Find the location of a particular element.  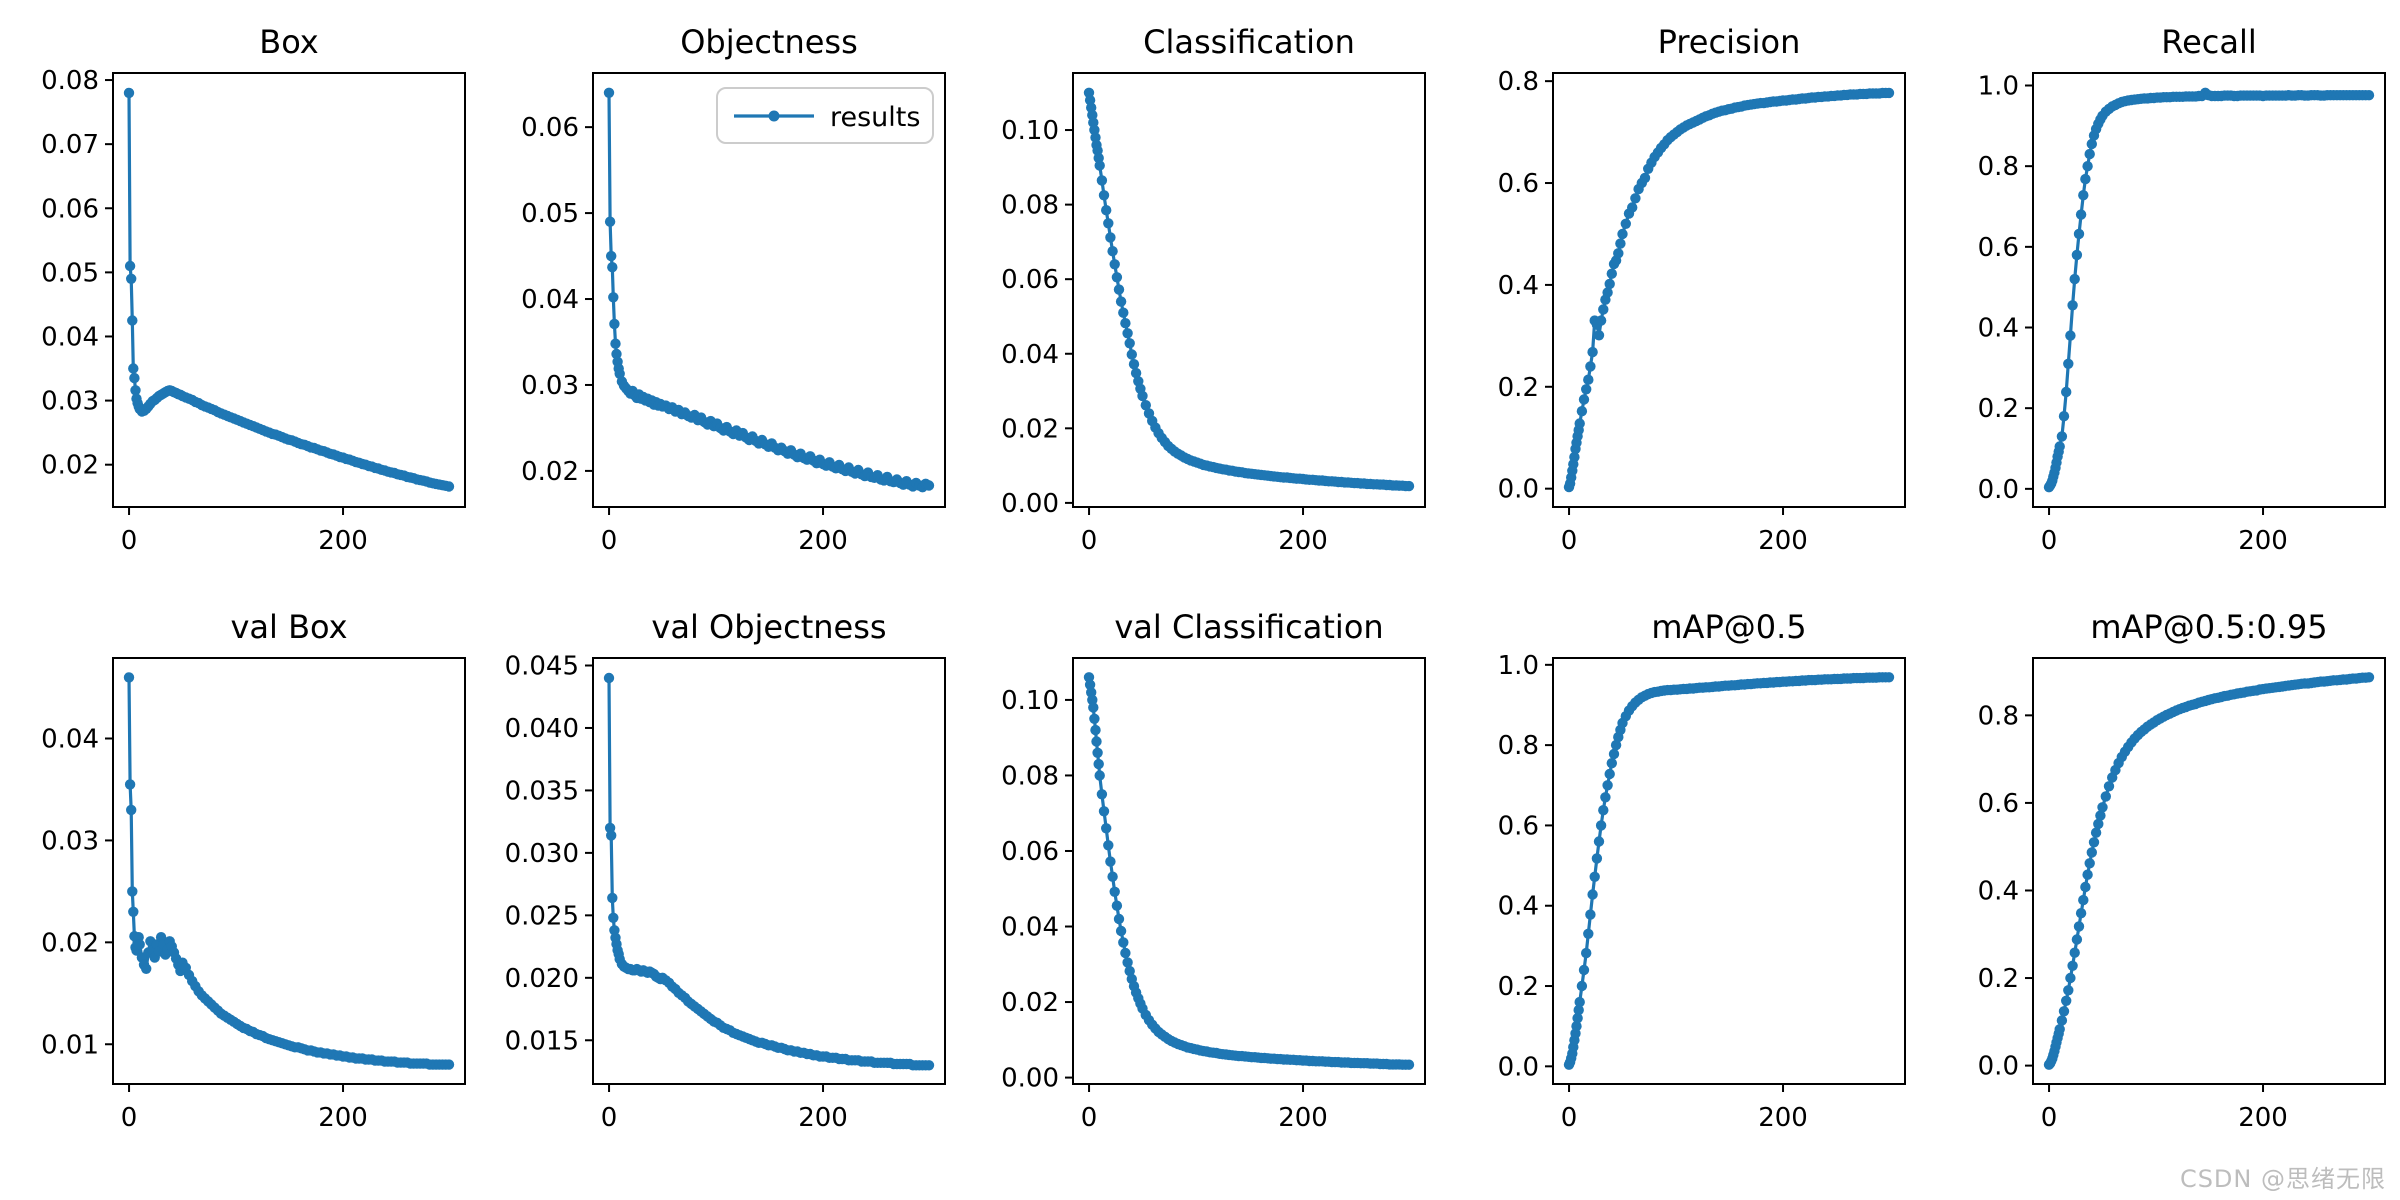

y-tick-label: 0.06 is located at coordinates (70, 209).